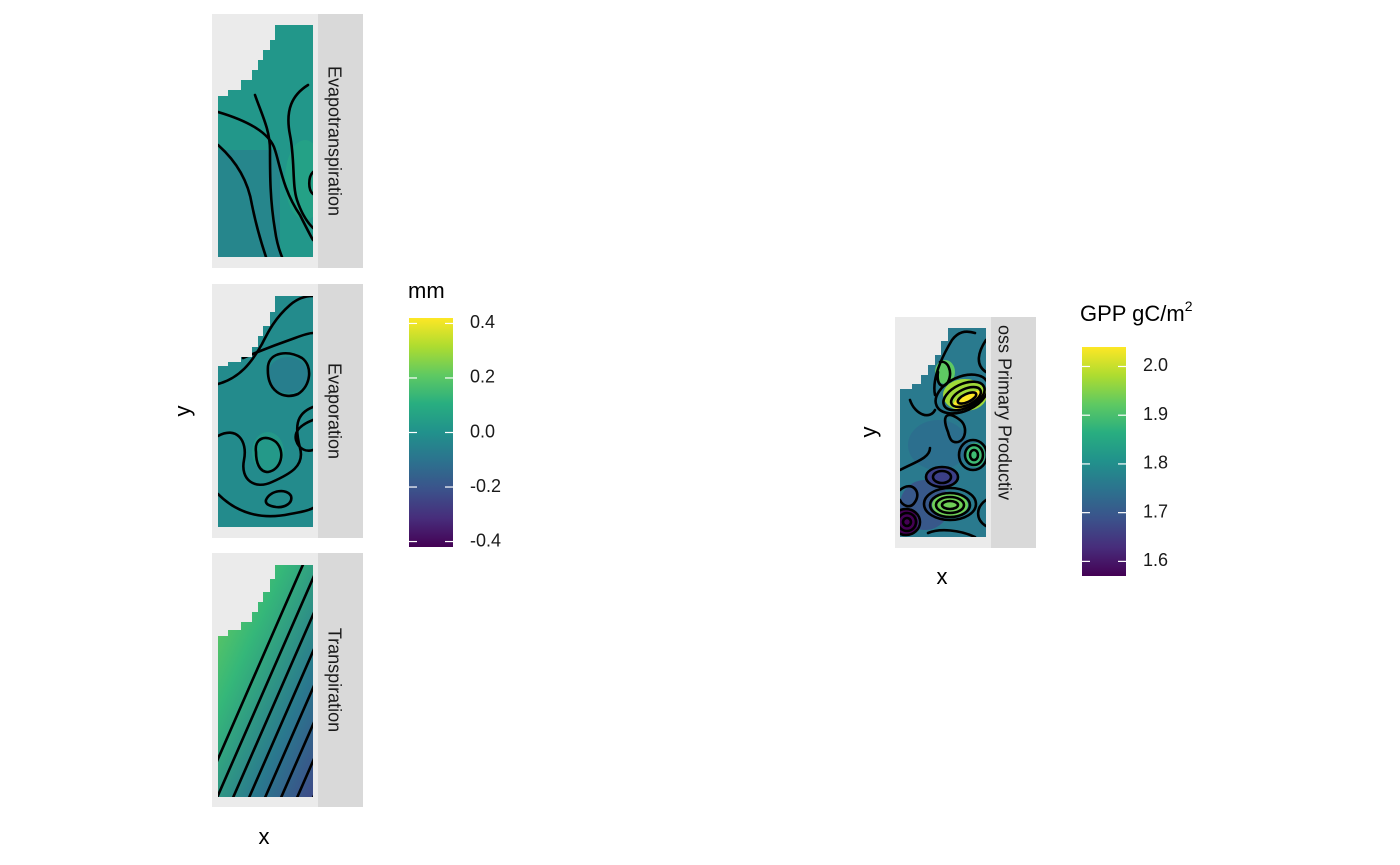 Image resolution: width=1400 pixels, height=865 pixels. What do you see at coordinates (868, 432) in the screenshot?
I see `y-axis-title-right: y` at bounding box center [868, 432].